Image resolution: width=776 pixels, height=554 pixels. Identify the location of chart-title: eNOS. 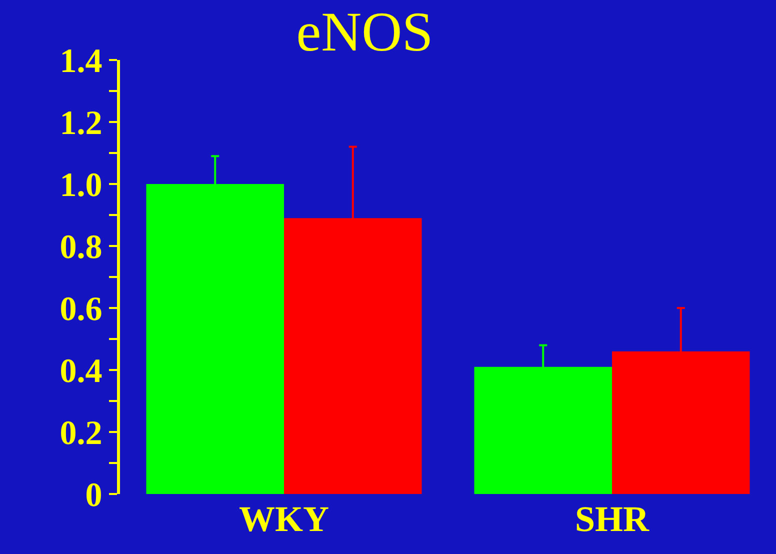
(365, 32).